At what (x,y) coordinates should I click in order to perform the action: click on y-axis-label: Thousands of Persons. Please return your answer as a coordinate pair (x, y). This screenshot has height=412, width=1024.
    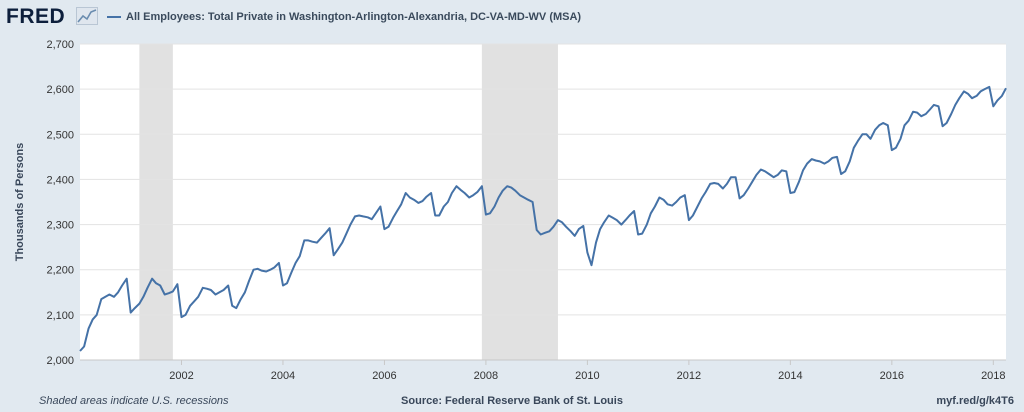
    Looking at the image, I should click on (20, 202).